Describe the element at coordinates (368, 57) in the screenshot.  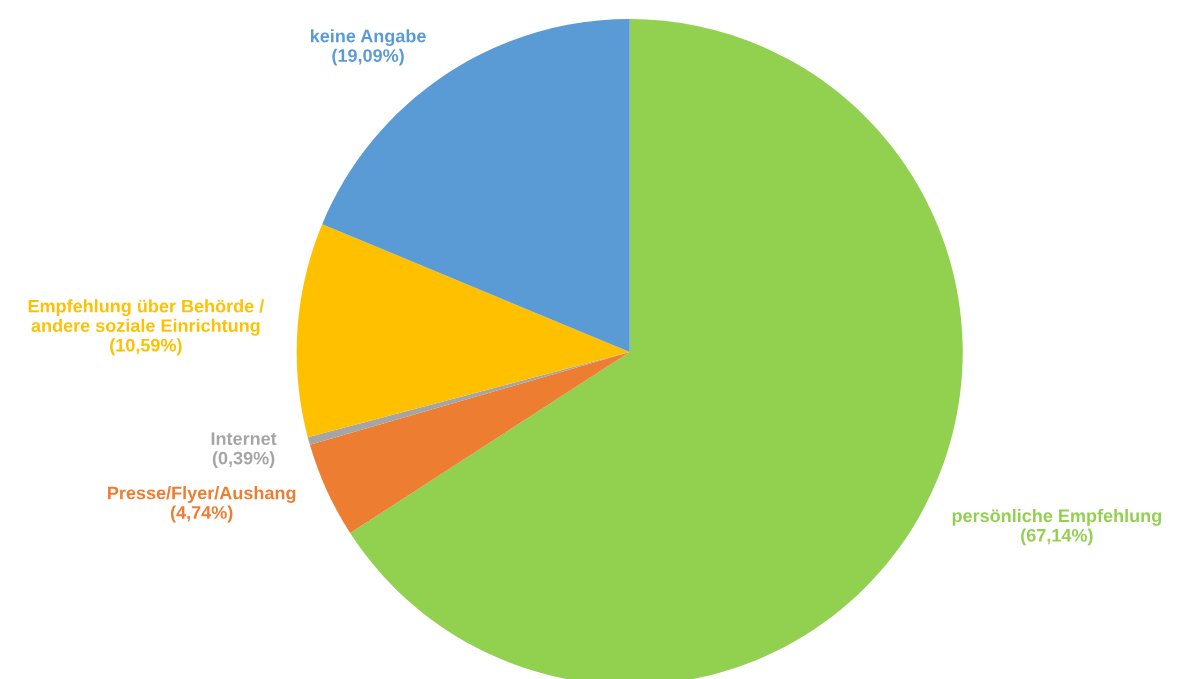
I see `data-label: (19,09%)` at that location.